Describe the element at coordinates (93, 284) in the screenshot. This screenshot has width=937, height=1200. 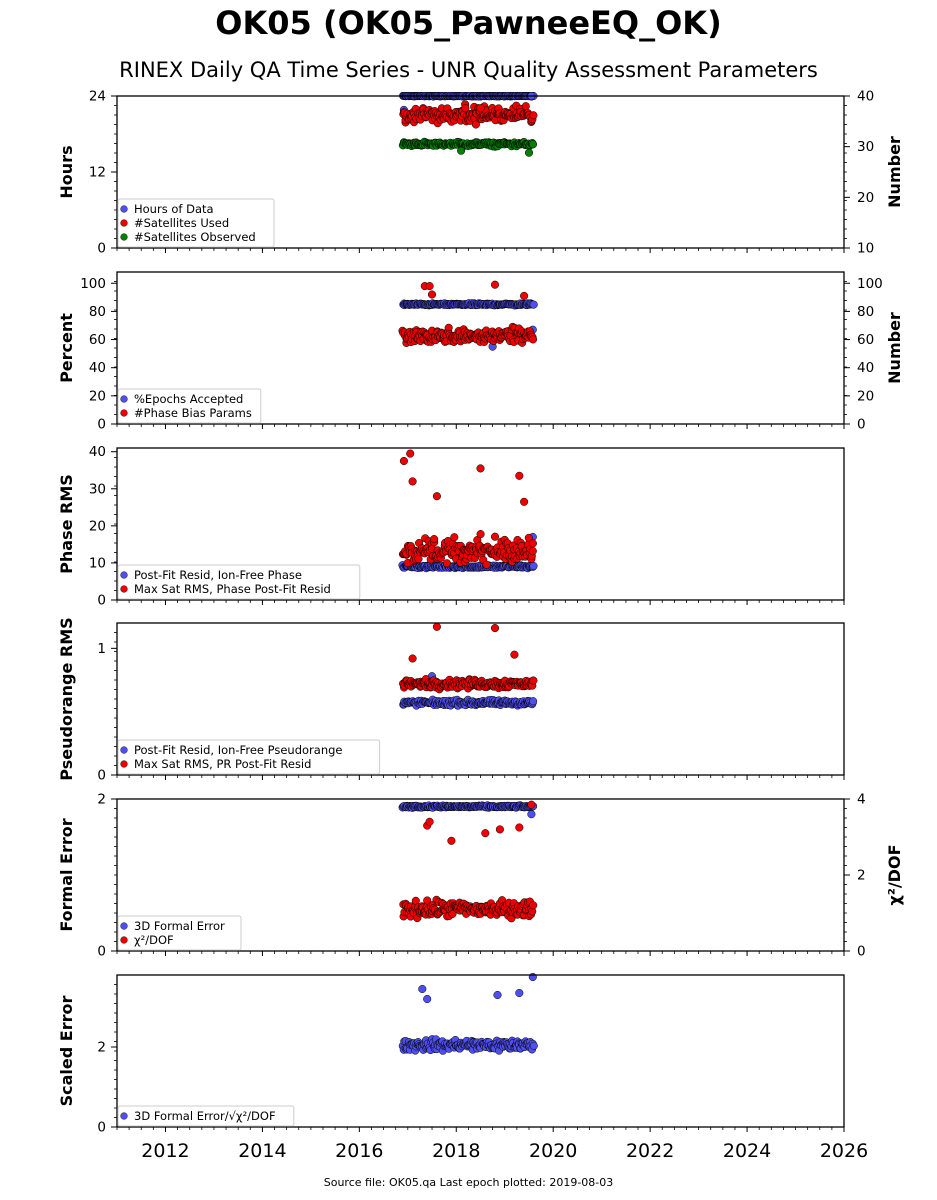
I see `y-tick-label: 100` at that location.